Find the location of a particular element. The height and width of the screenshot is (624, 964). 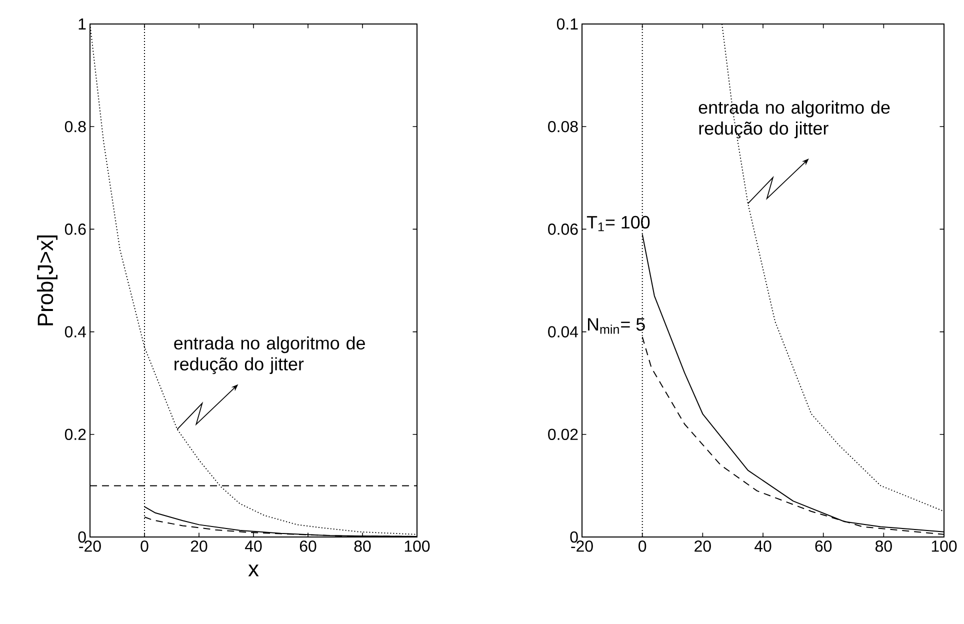

annotation: N$_{min}$= 5 is located at coordinates (616, 326).